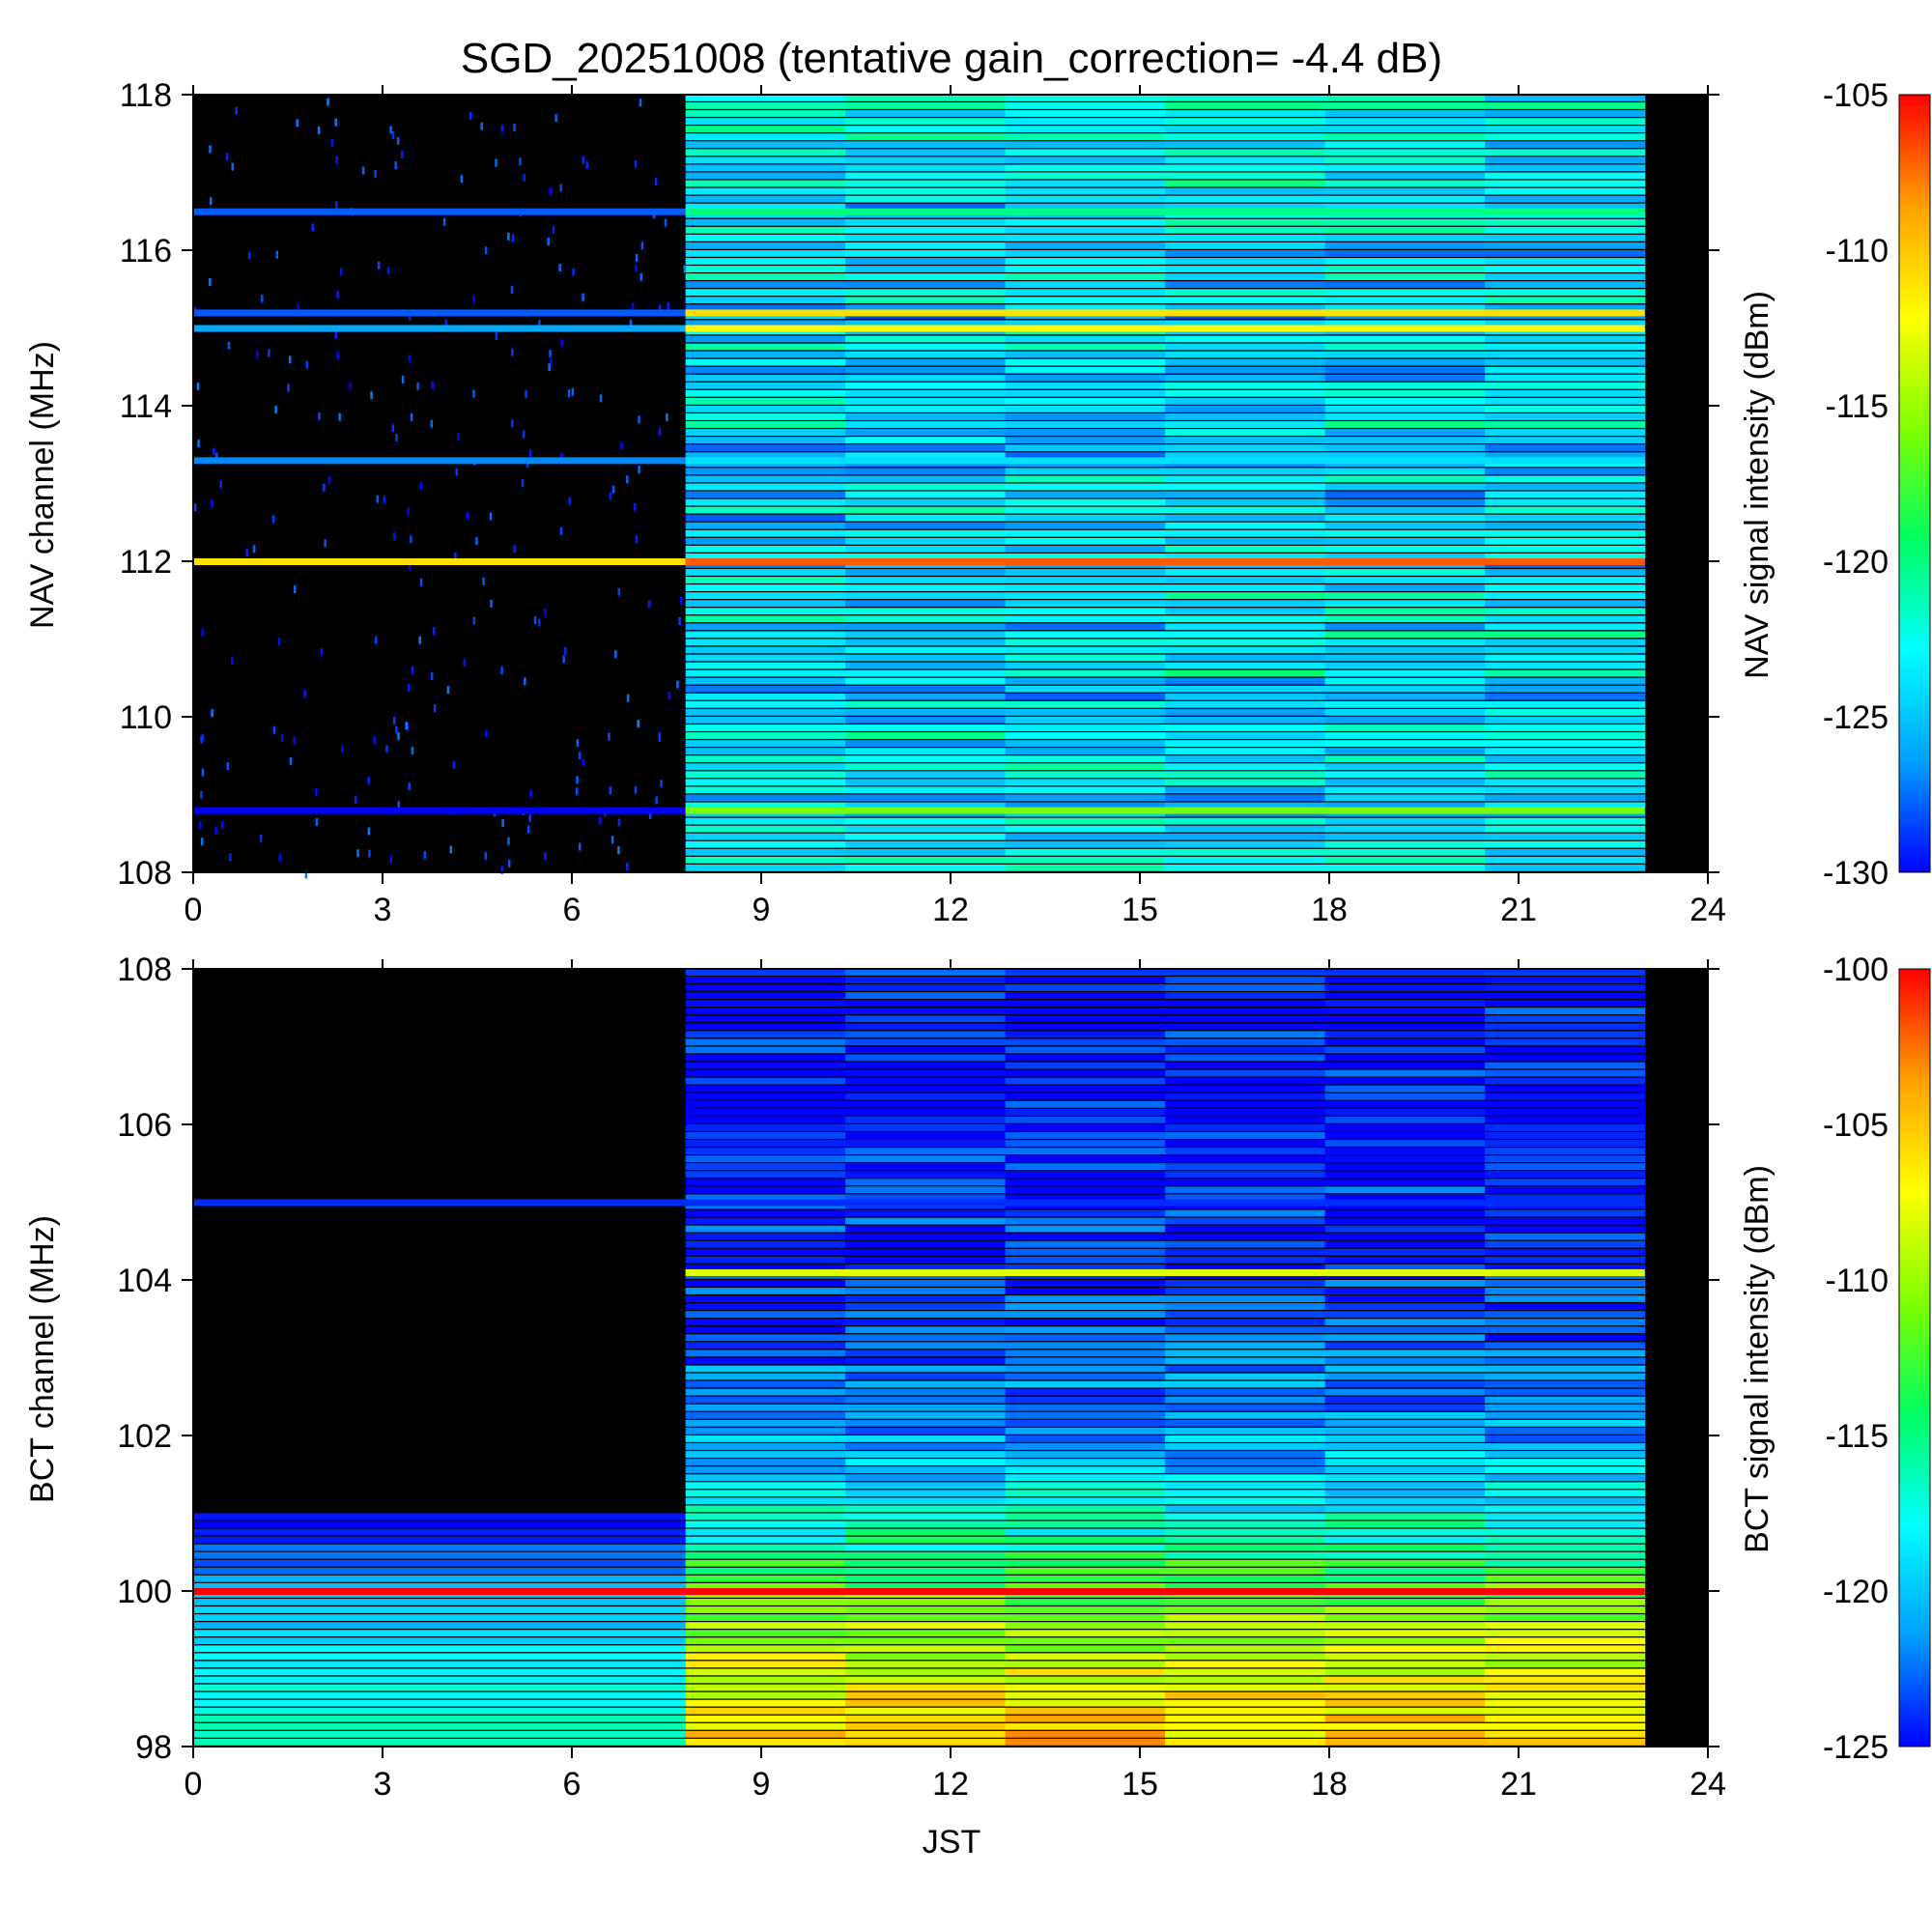 The width and height of the screenshot is (1932, 1932). Describe the element at coordinates (1856, 1747) in the screenshot. I see `colorbar-tick-label: -125` at that location.